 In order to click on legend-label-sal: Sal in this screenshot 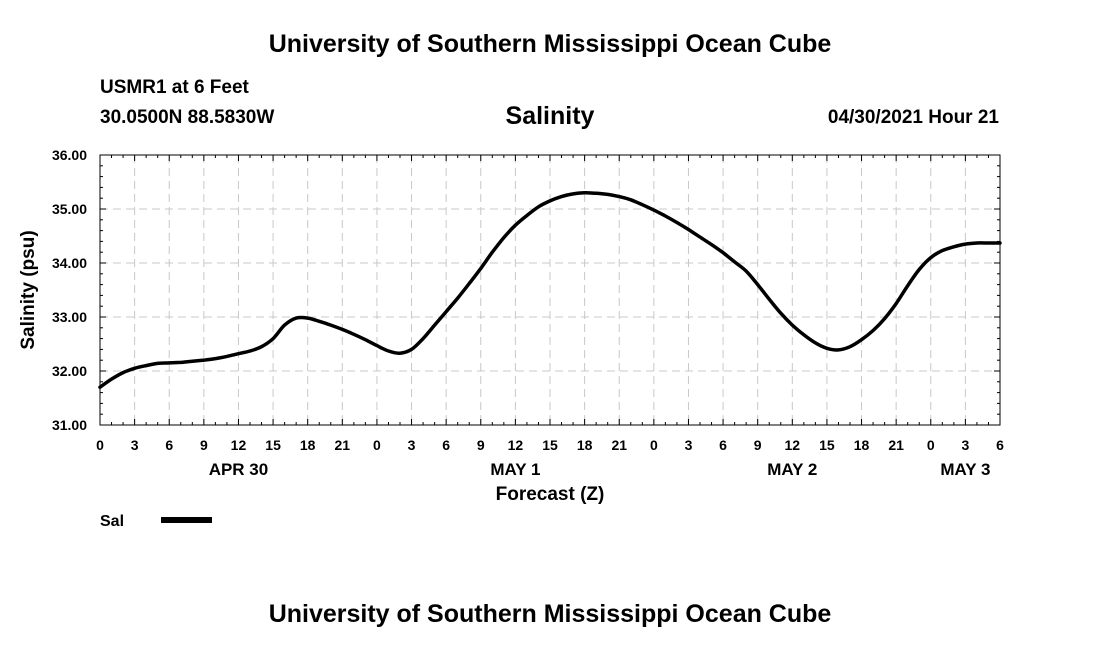, I will do `click(112, 521)`.